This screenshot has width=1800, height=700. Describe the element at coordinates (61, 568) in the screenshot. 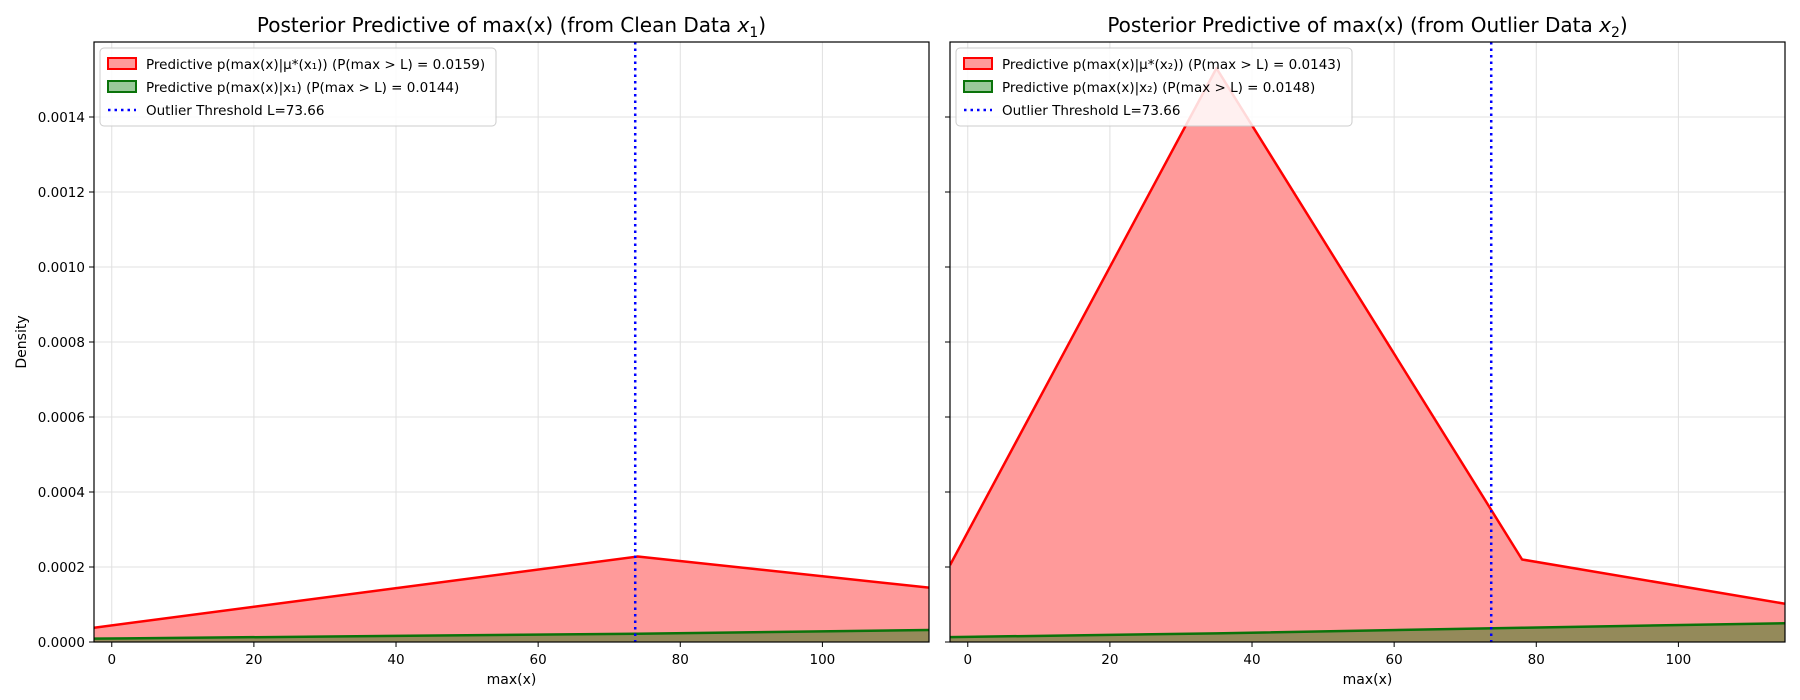

I see `y-tick-label: 0.0002` at that location.